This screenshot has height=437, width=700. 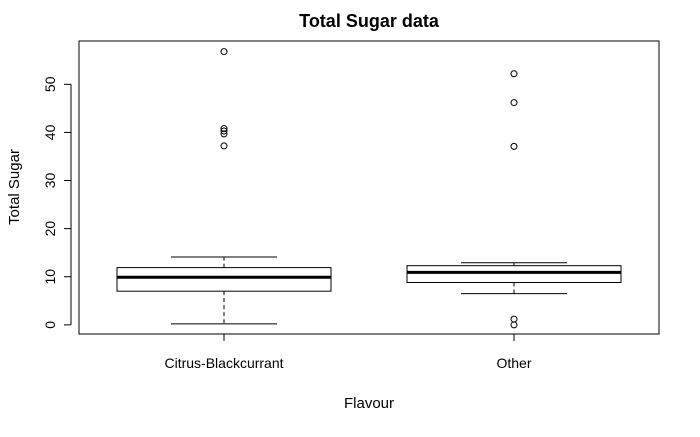 What do you see at coordinates (348, 352) in the screenshot?
I see `x-axis: Citrus-Blackcurrant Other` at bounding box center [348, 352].